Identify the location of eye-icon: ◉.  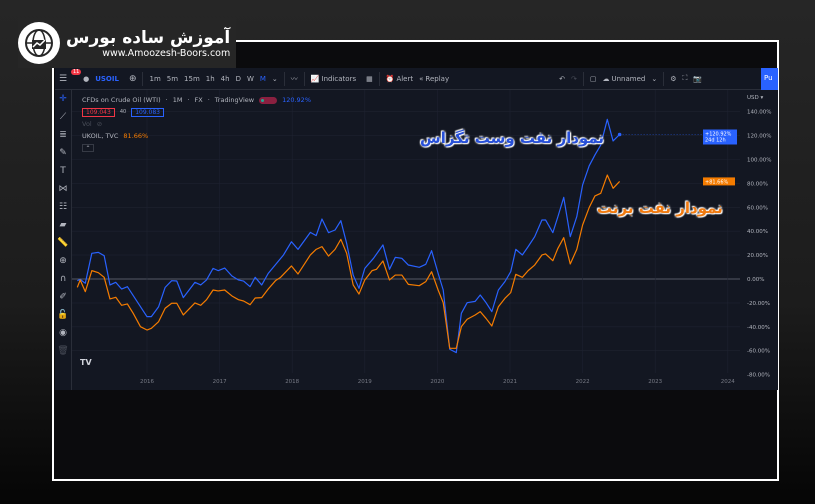
(63, 333).